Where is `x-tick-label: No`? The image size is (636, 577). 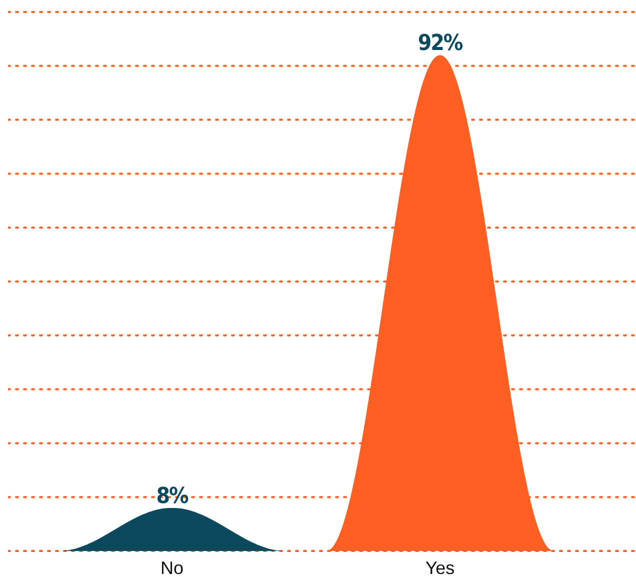 x-tick-label: No is located at coordinates (172, 567).